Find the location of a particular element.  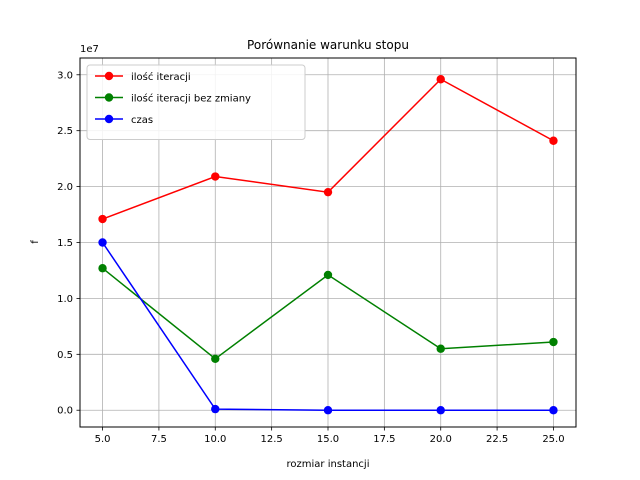

legend-item: ilość iteracji bez zmiany is located at coordinates (173, 99).